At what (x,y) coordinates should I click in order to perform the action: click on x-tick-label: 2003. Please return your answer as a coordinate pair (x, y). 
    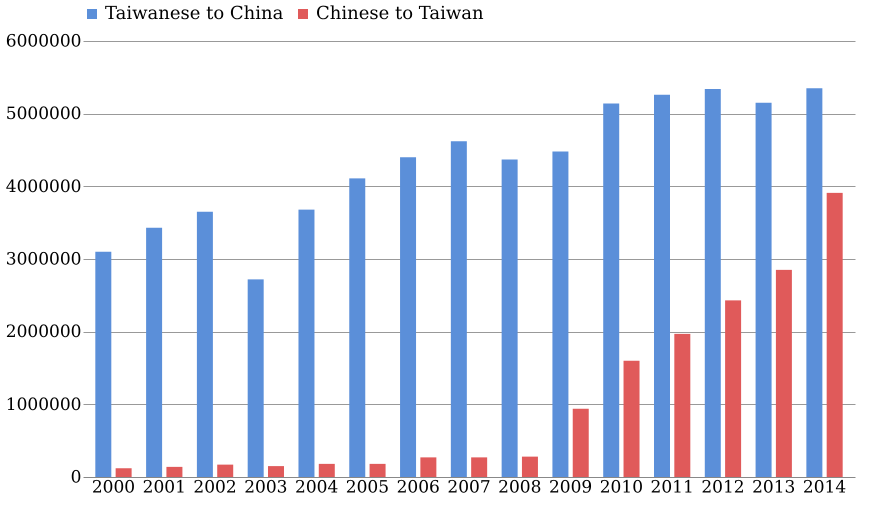
    Looking at the image, I should click on (266, 488).